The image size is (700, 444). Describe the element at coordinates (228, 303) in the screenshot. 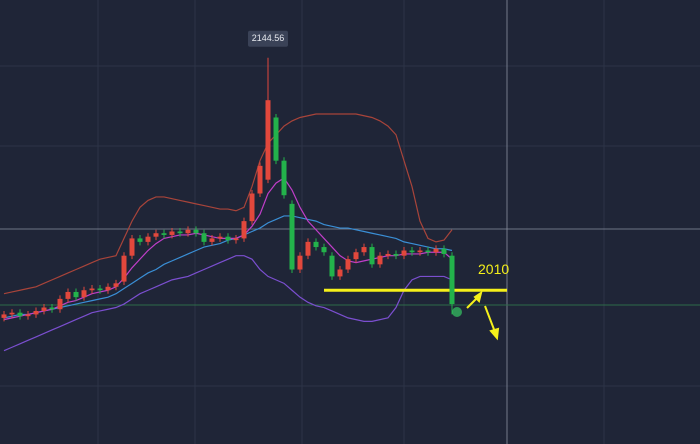

I see `indicator-line` at that location.